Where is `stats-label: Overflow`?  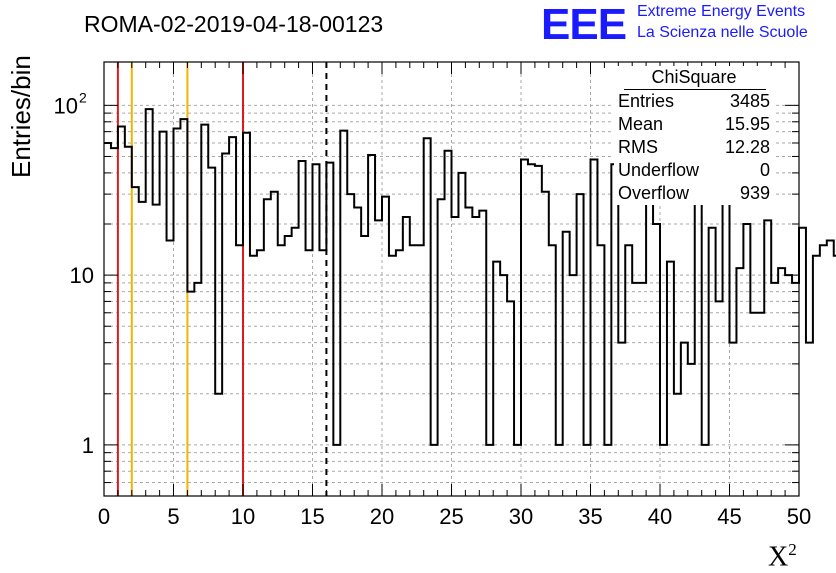
stats-label: Overflow is located at coordinates (654, 193).